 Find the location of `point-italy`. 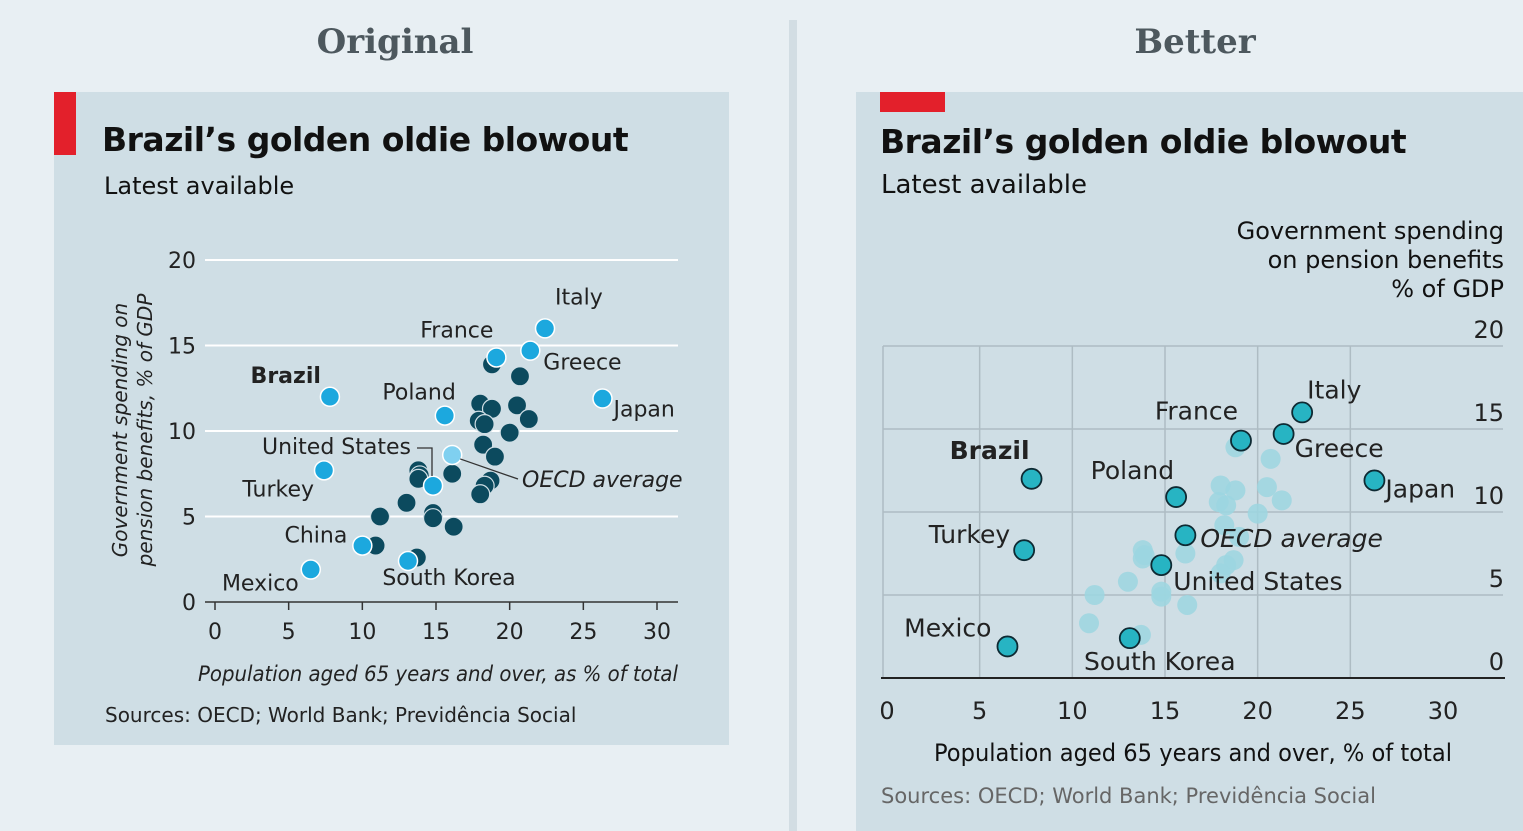

point-italy is located at coordinates (545, 328).